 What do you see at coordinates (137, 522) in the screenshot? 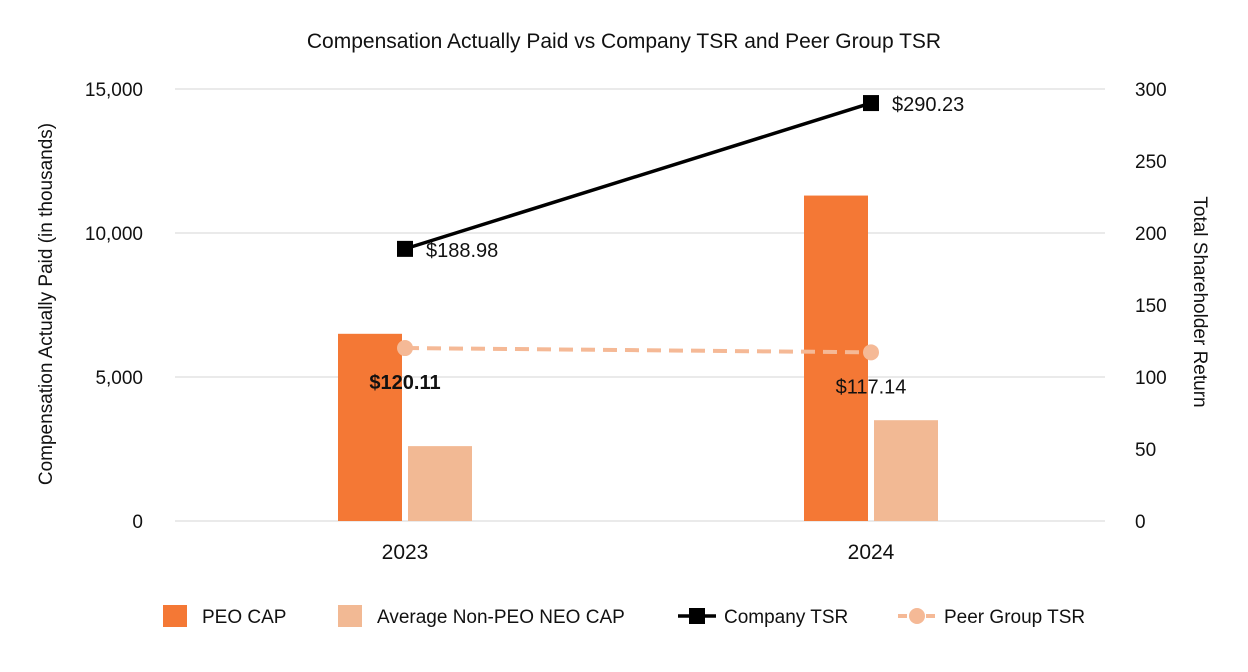
I see `left-tick-label: 0` at bounding box center [137, 522].